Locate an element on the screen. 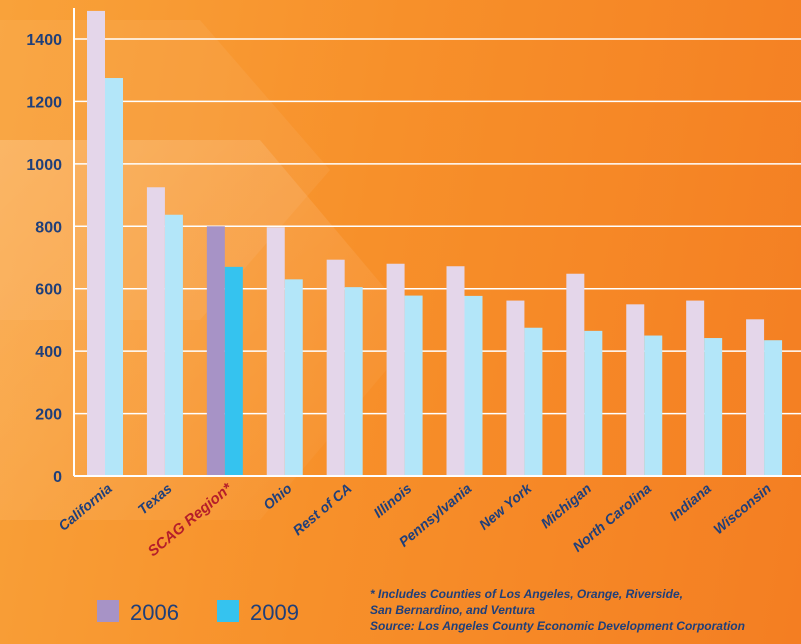 This screenshot has width=801, height=644. x-tick-label: Wisconsin is located at coordinates (742, 508).